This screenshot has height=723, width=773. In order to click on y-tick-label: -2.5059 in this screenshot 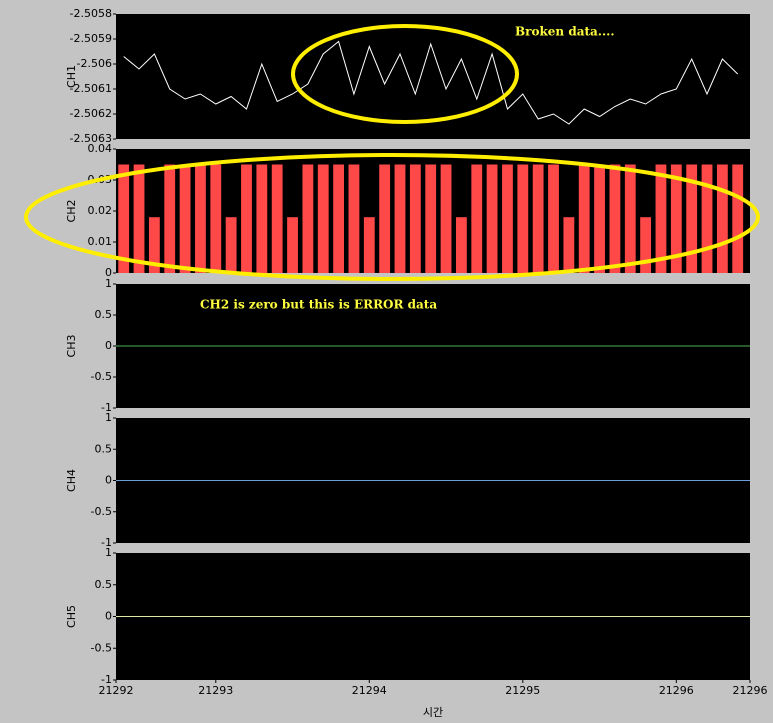, I will do `click(91, 38)`.